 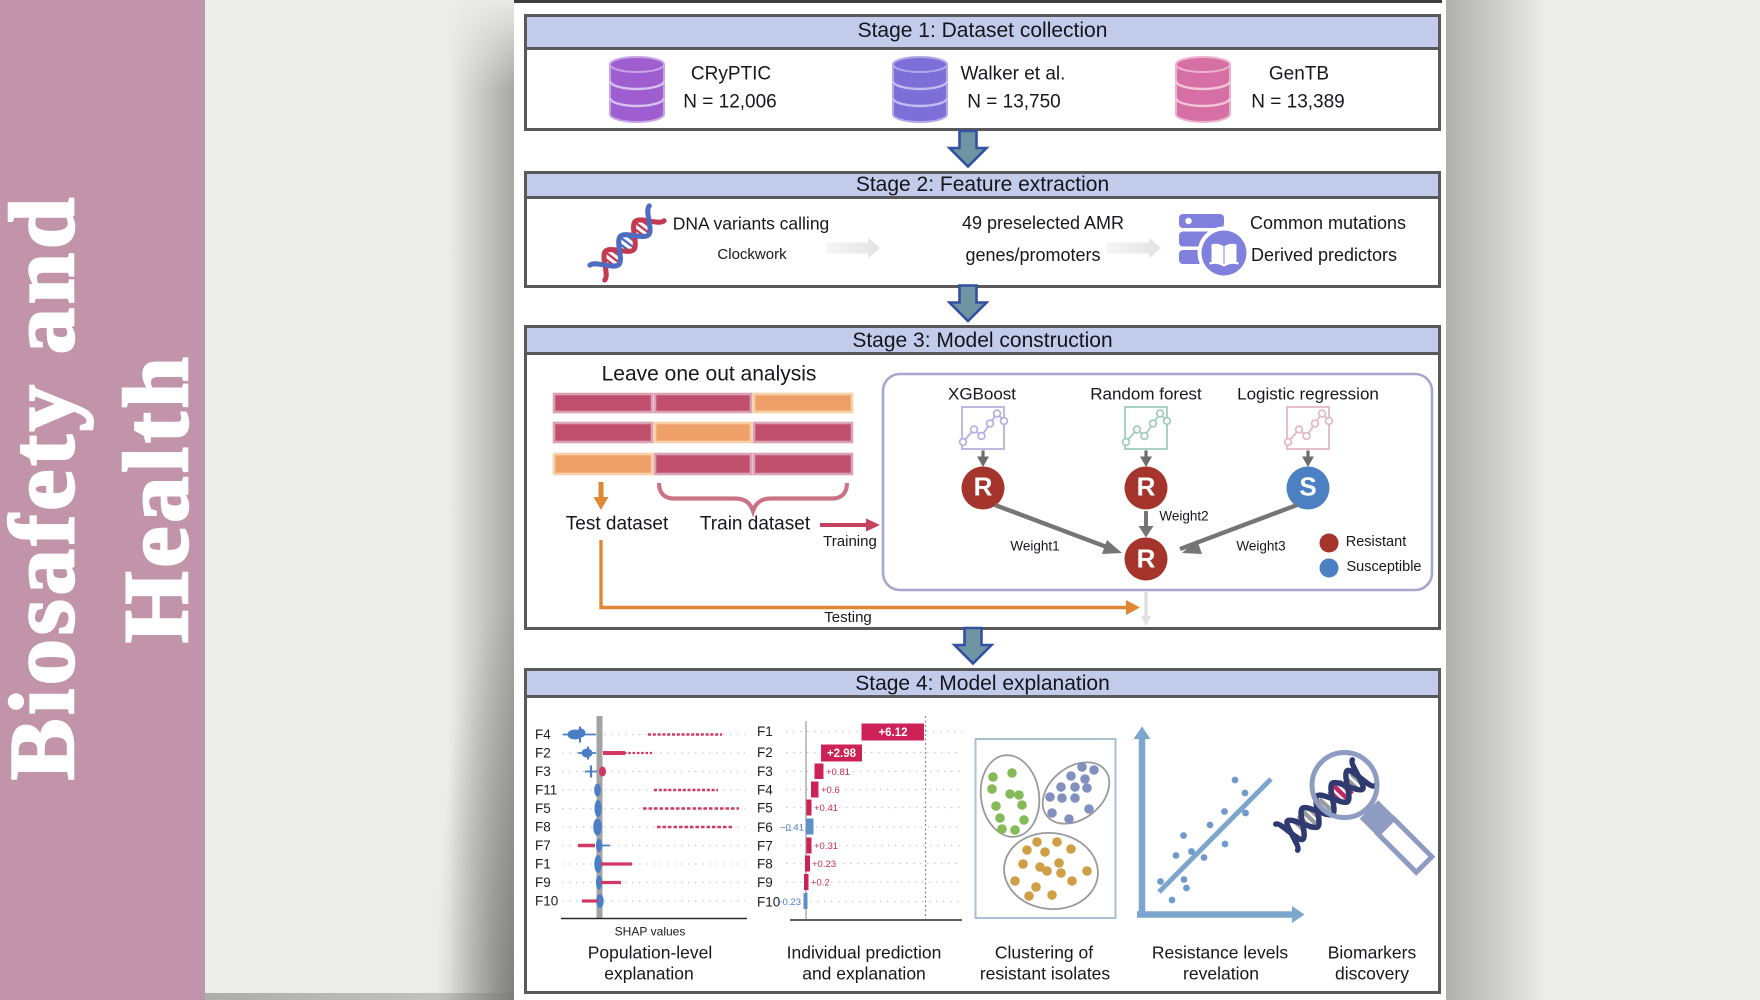 I want to click on svg-text: −0.41, so click(x=792, y=828).